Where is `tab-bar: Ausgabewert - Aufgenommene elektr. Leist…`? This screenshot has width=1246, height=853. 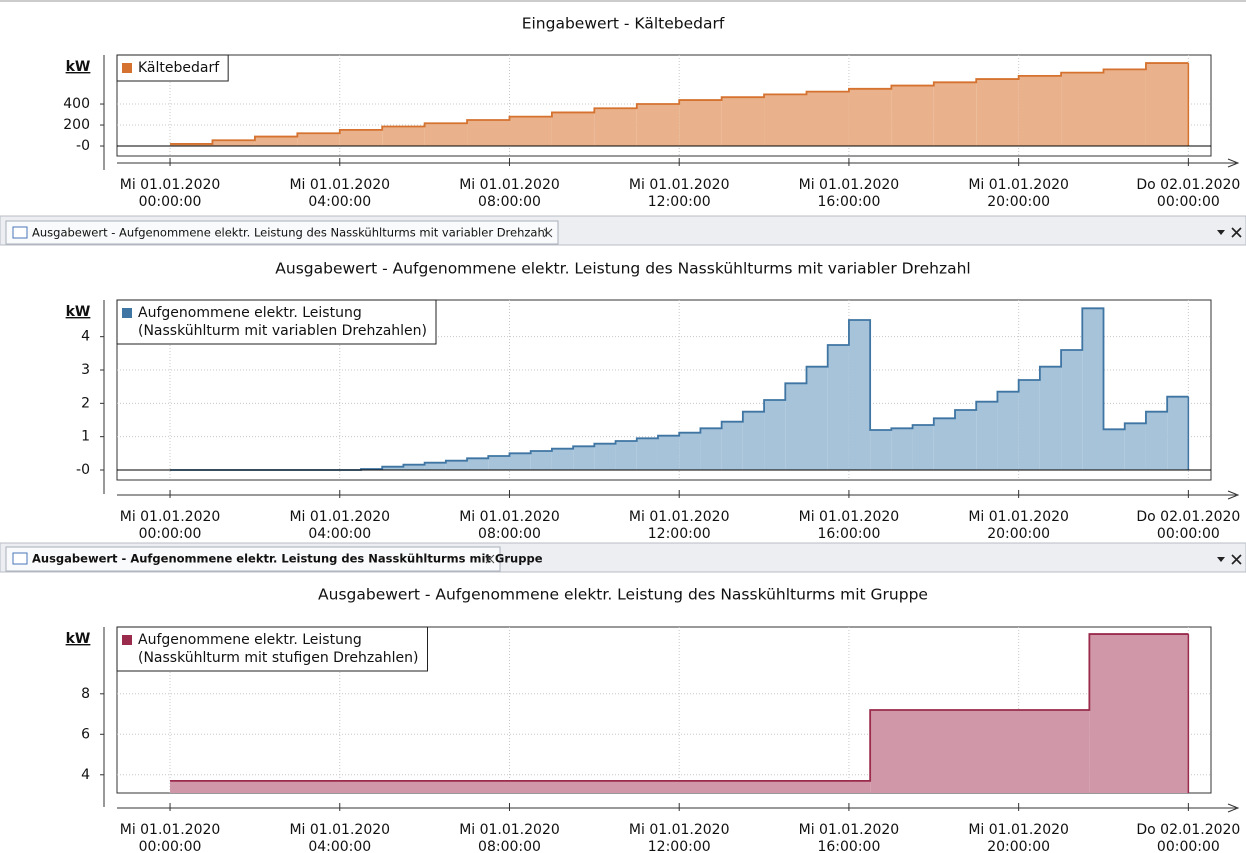 tab-bar: Ausgabewert - Aufgenommene elektr. Leist… is located at coordinates (623, 230).